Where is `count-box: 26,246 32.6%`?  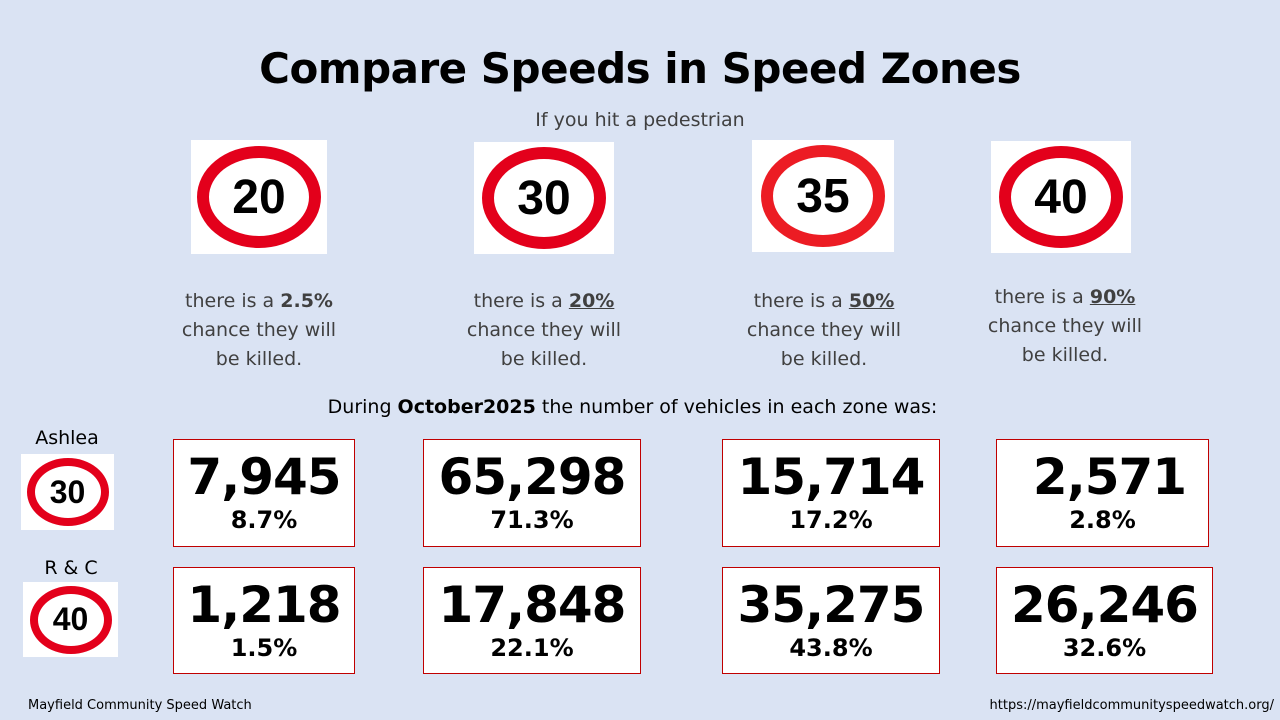 count-box: 26,246 32.6% is located at coordinates (1104, 620).